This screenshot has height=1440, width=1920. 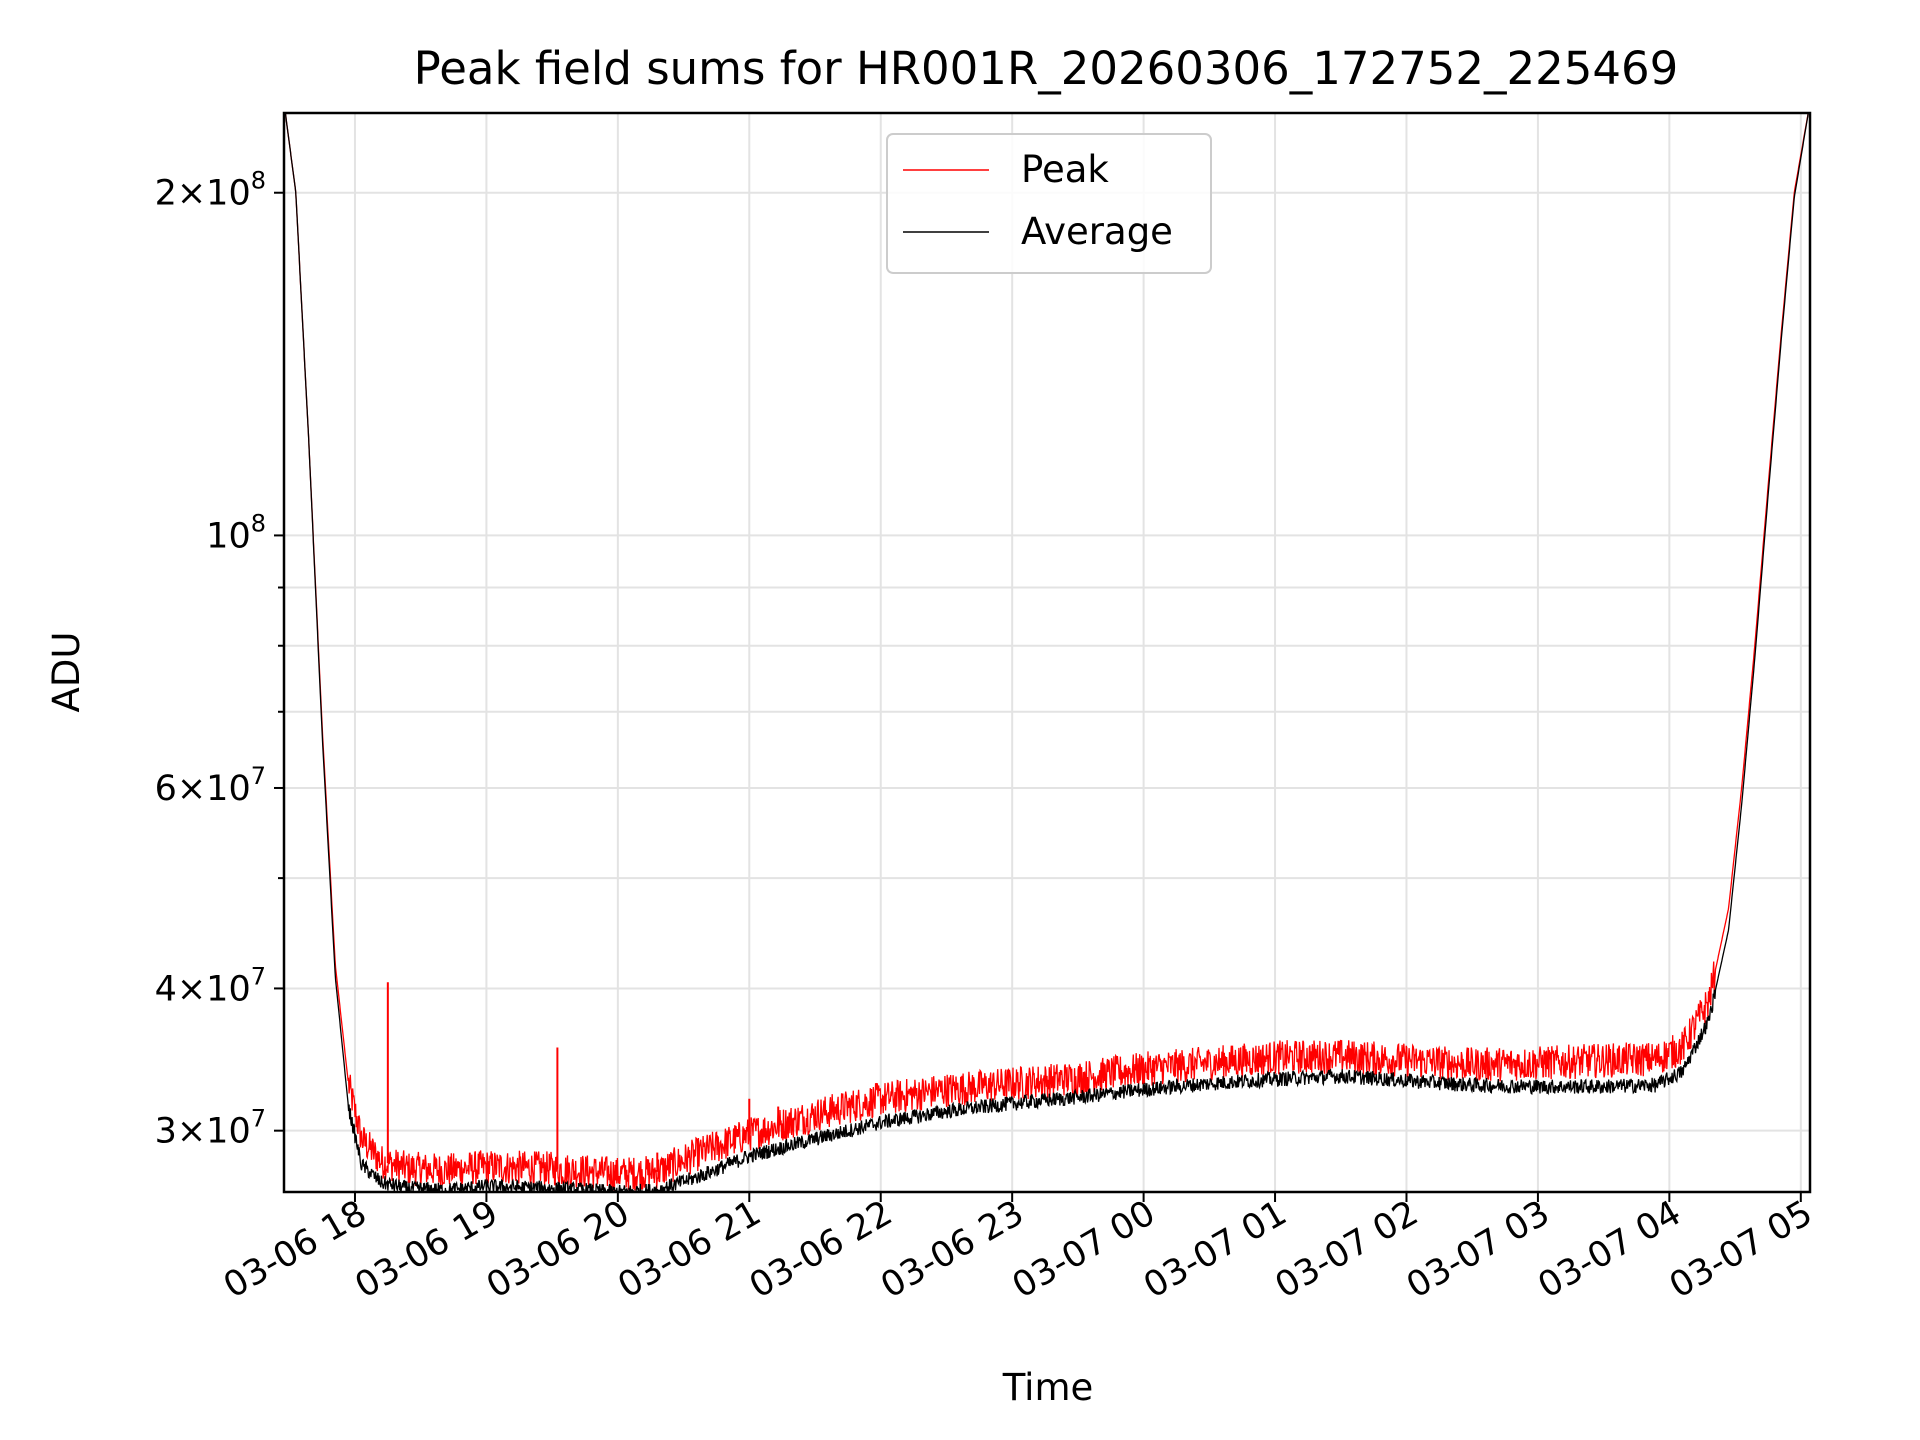 What do you see at coordinates (1048, 1387) in the screenshot?
I see `x-axis-label: Time` at bounding box center [1048, 1387].